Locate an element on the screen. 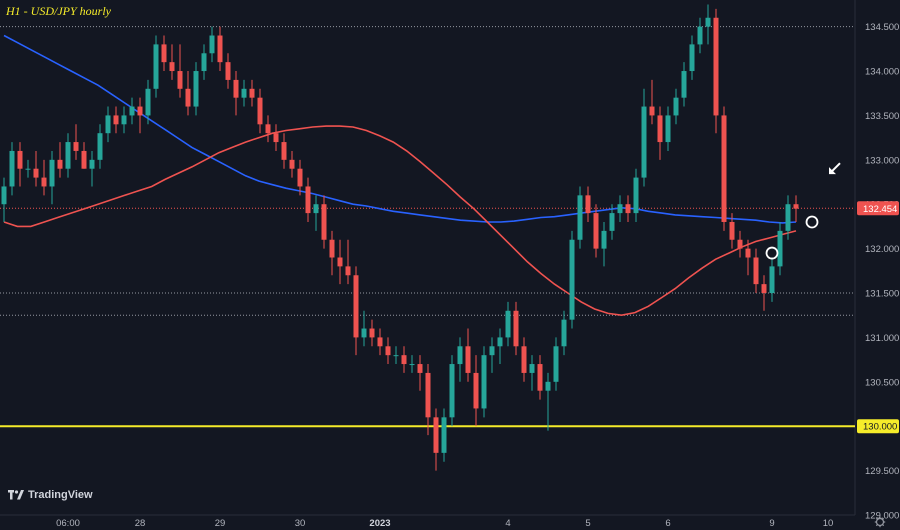 The height and width of the screenshot is (530, 900). y-tick-label: 133.500 is located at coordinates (882, 116).